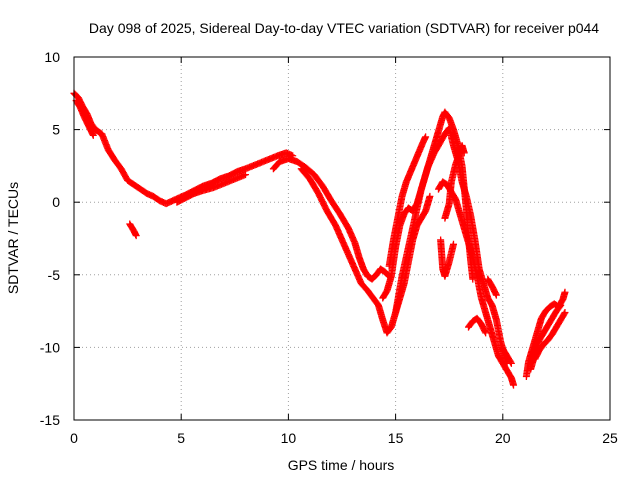 The image size is (640, 480). Describe the element at coordinates (181, 438) in the screenshot. I see `x-tick-label: 5` at that location.